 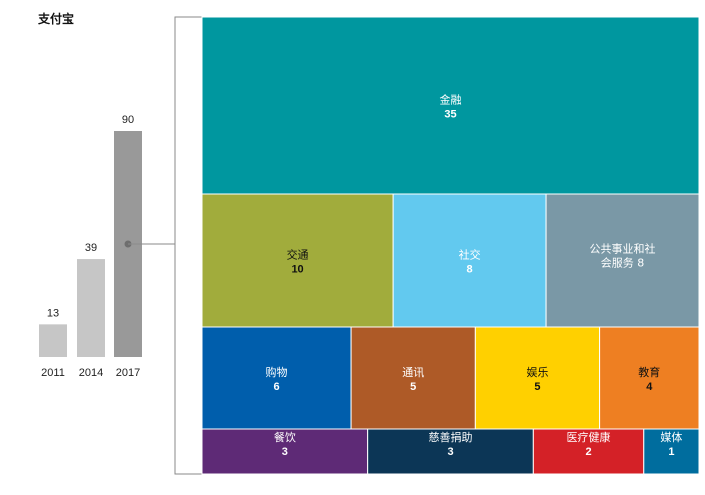 What do you see at coordinates (91, 373) in the screenshot?
I see `bar-category-label: 2014` at bounding box center [91, 373].